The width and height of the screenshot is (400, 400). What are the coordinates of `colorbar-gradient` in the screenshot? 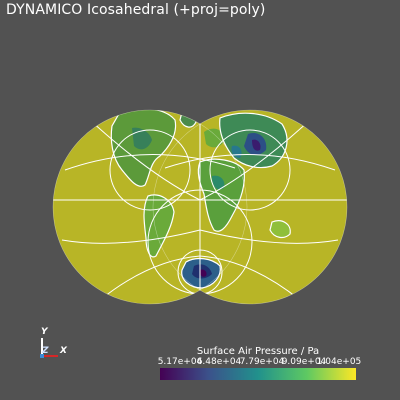 It's located at (258, 374).